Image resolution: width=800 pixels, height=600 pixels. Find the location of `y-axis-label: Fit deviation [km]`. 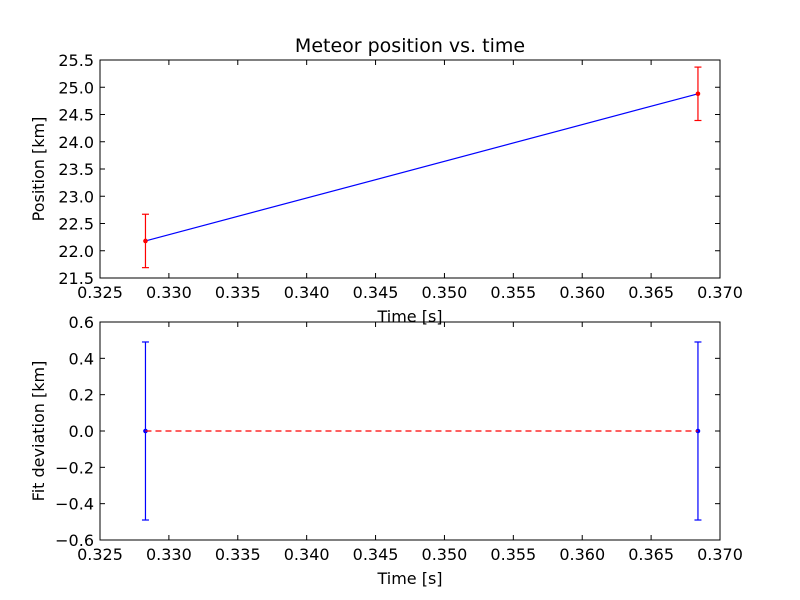

y-axis-label: Fit deviation [km] is located at coordinates (38, 431).